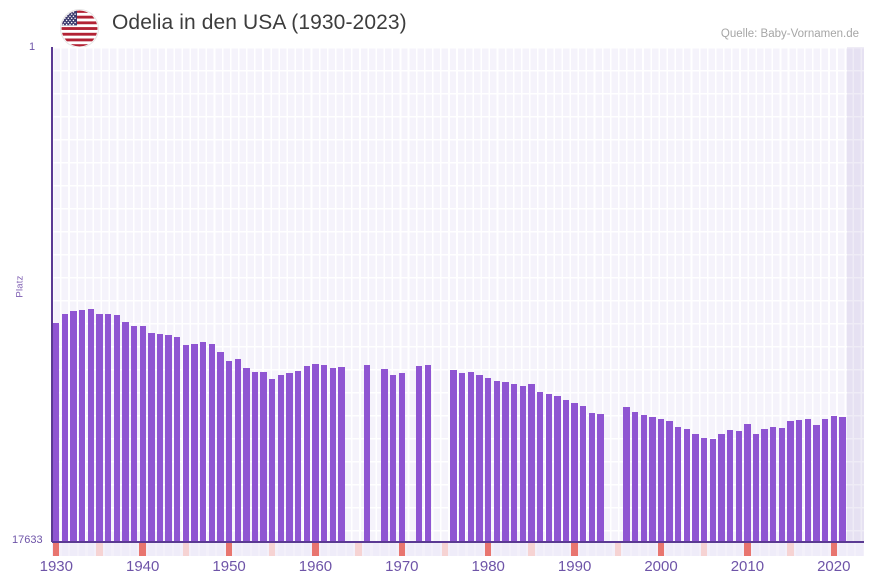 The height and width of the screenshot is (587, 873). I want to click on bar-1930, so click(56, 432).